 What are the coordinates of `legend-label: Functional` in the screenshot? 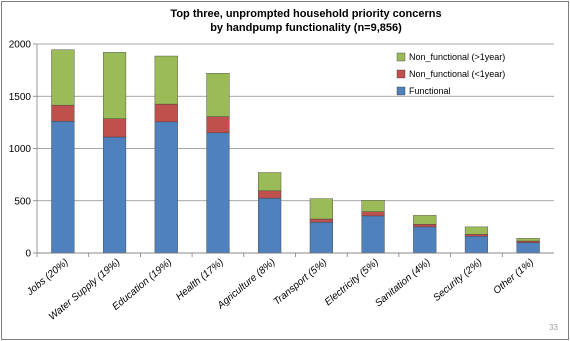 It's located at (430, 91).